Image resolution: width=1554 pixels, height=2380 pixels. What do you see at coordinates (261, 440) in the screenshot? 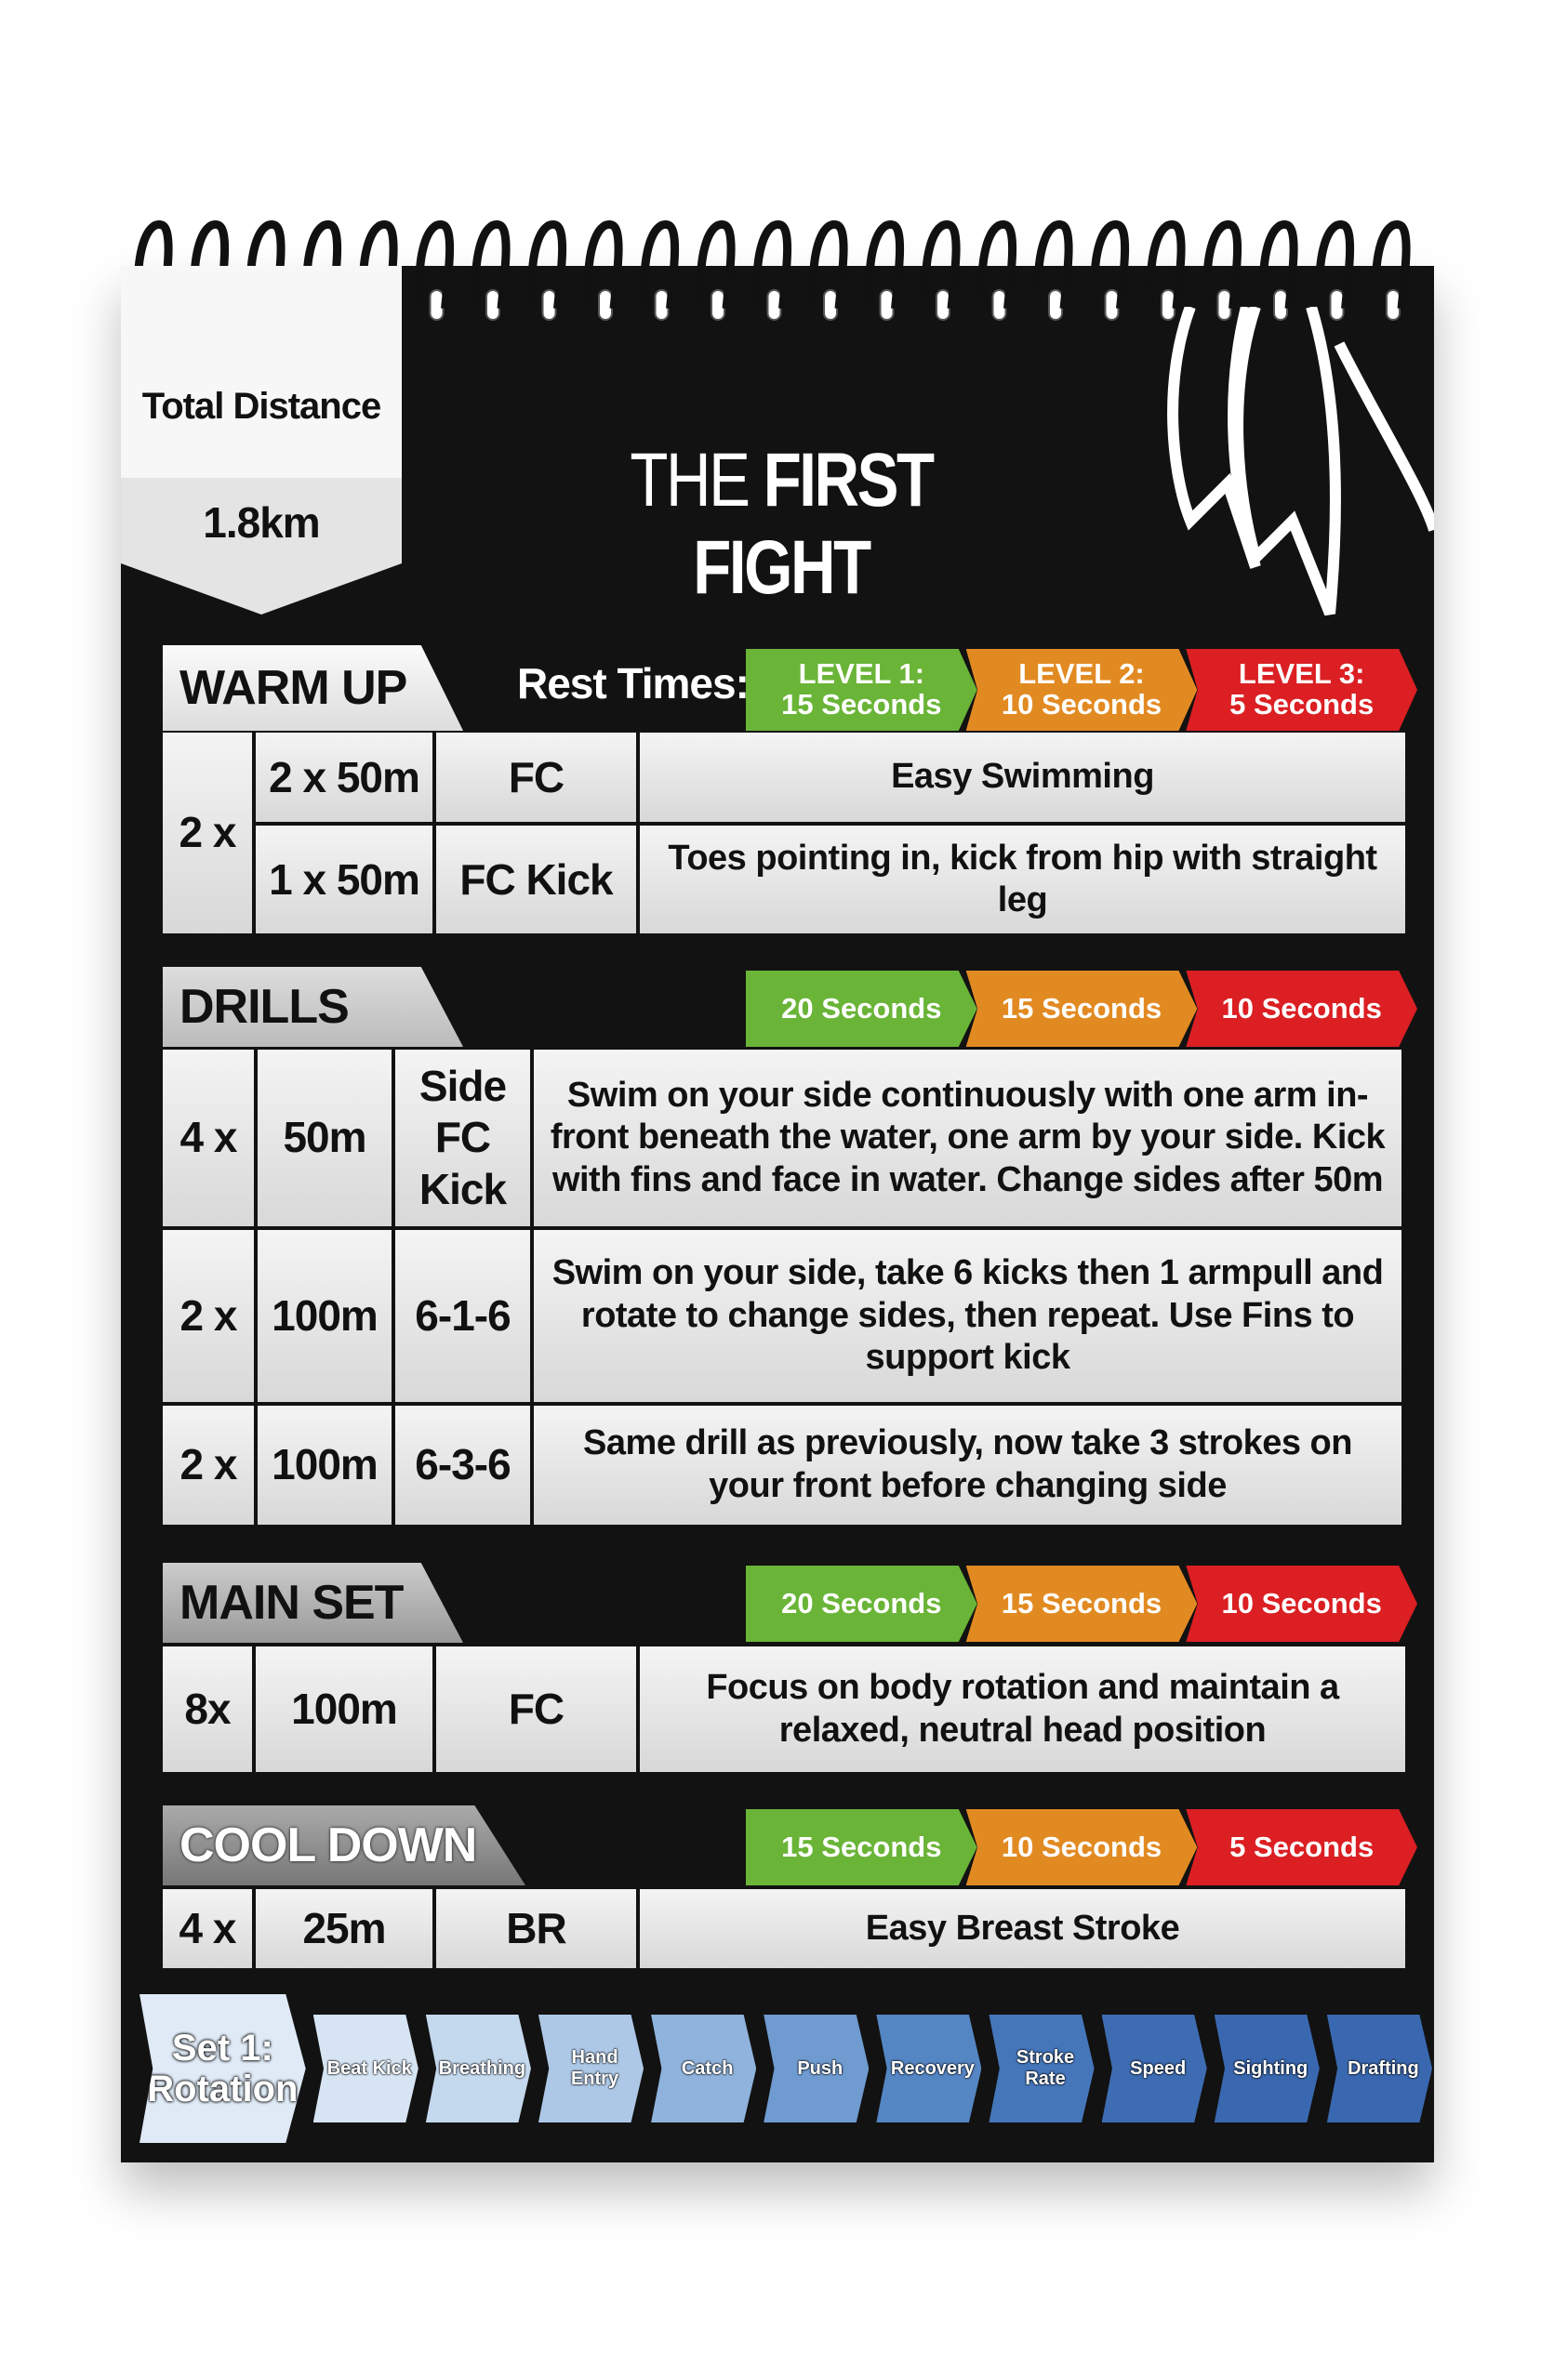
I see `total-distance-badge` at bounding box center [261, 440].